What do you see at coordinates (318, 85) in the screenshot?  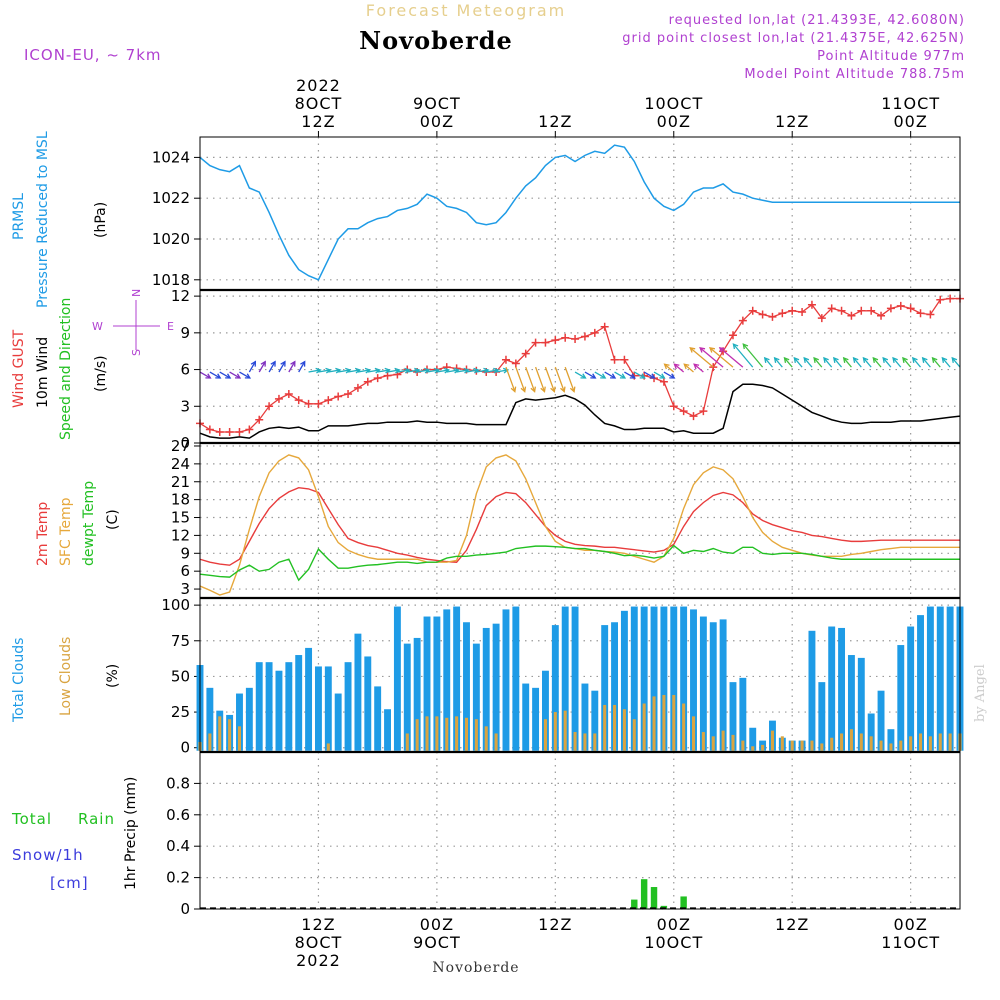 I see `top-time-label: 2022` at bounding box center [318, 85].